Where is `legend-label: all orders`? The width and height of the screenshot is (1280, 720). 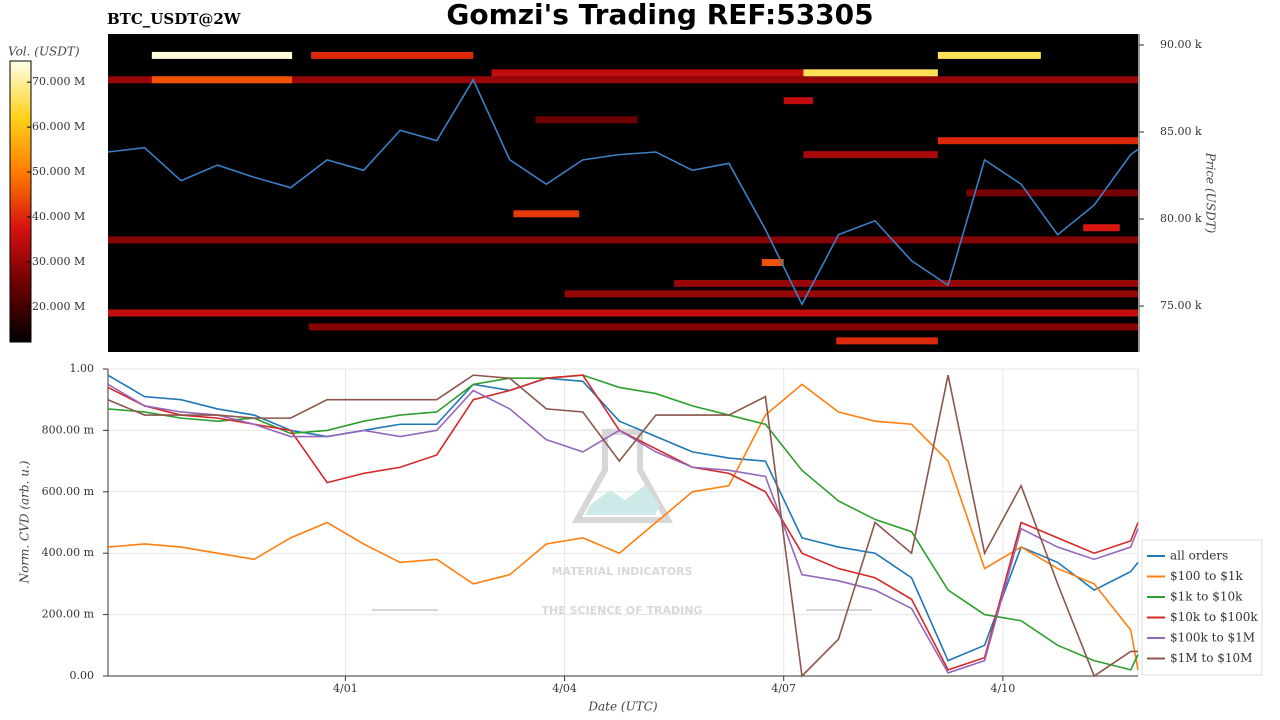
legend-label: all orders is located at coordinates (1199, 556).